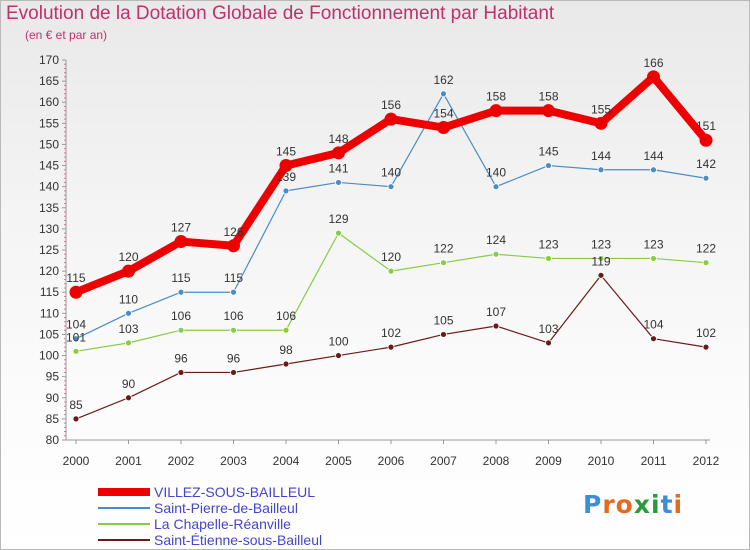 This screenshot has height=550, width=750. What do you see at coordinates (128, 299) in the screenshot?
I see `data-label: 110` at bounding box center [128, 299].